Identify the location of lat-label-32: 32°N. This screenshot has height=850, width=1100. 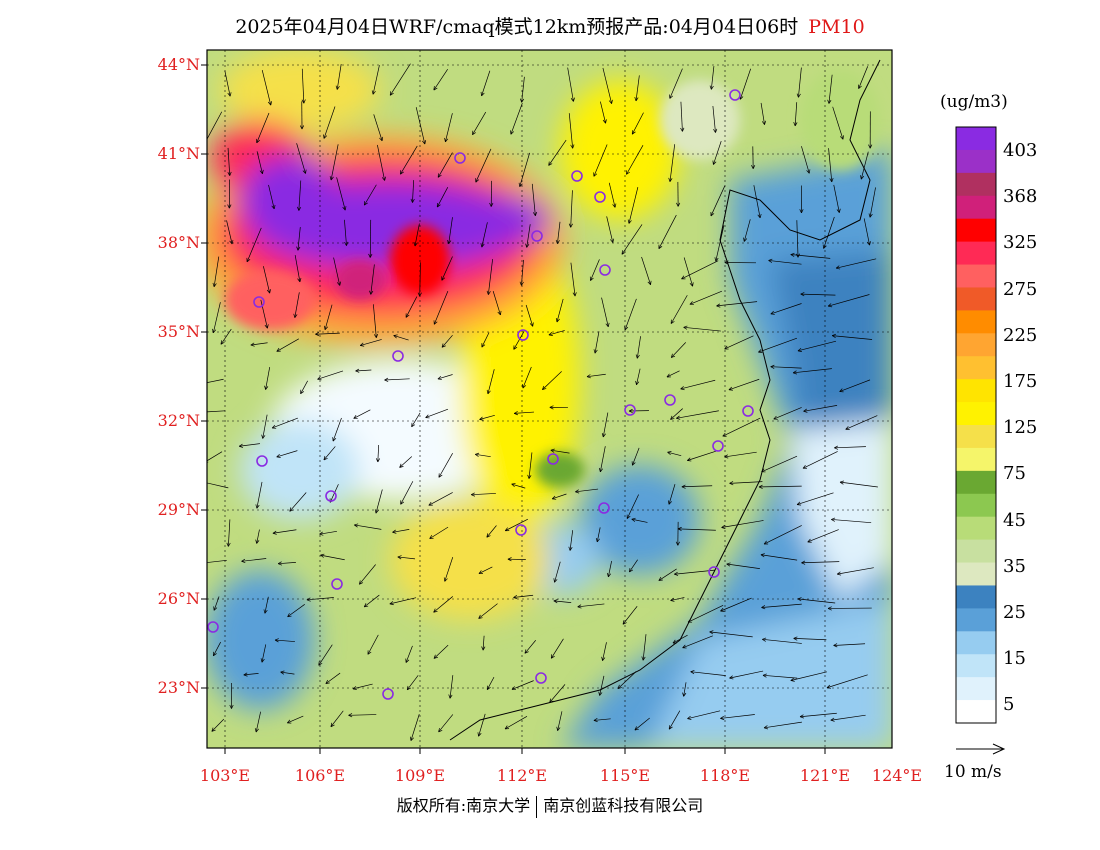
(178, 420).